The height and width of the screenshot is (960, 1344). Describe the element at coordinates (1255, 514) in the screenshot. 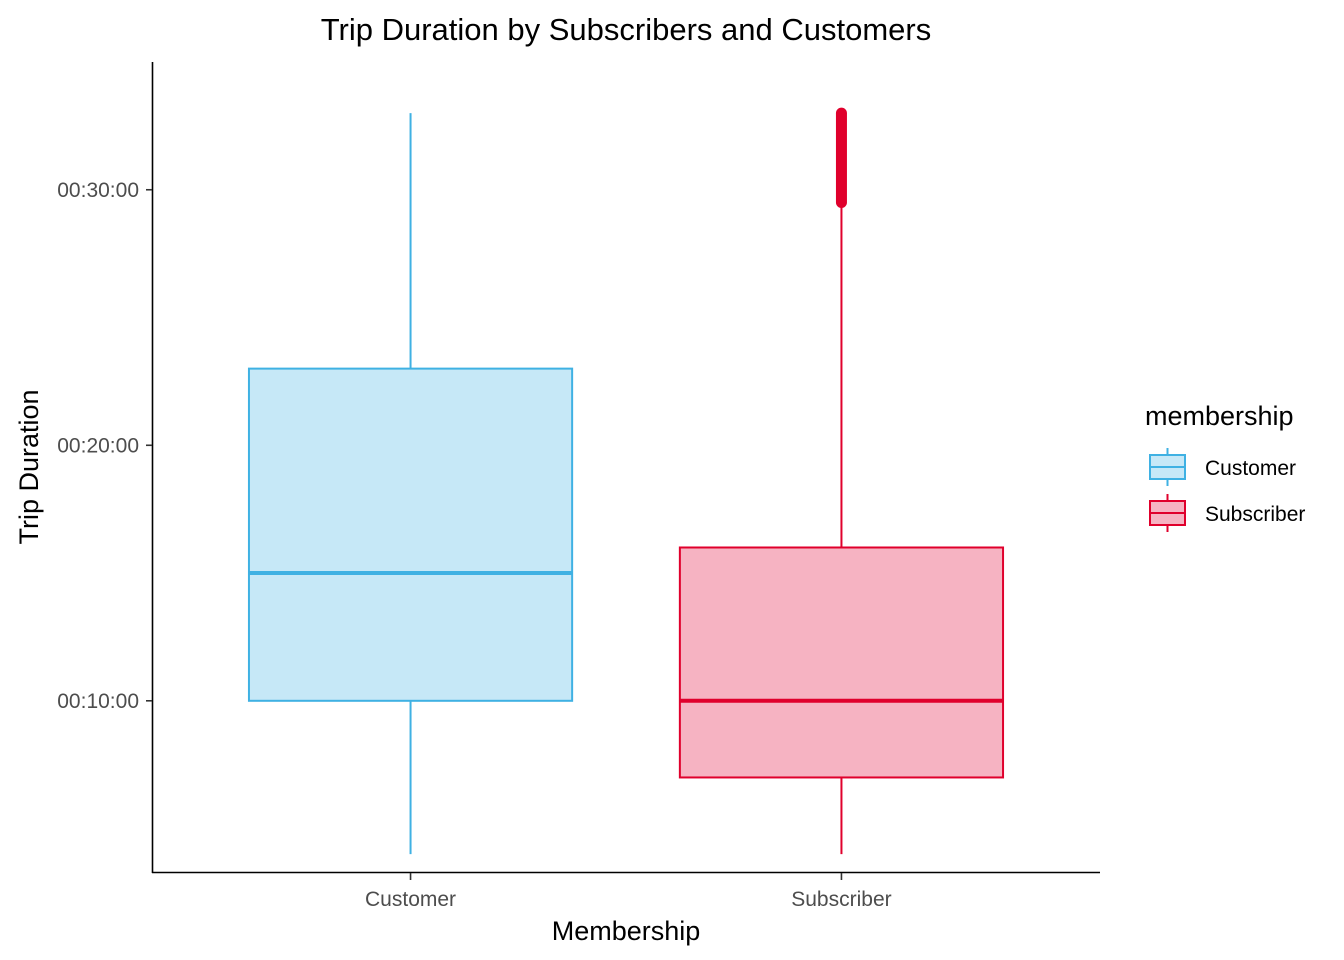

I see `legend-label: Subscriber` at that location.